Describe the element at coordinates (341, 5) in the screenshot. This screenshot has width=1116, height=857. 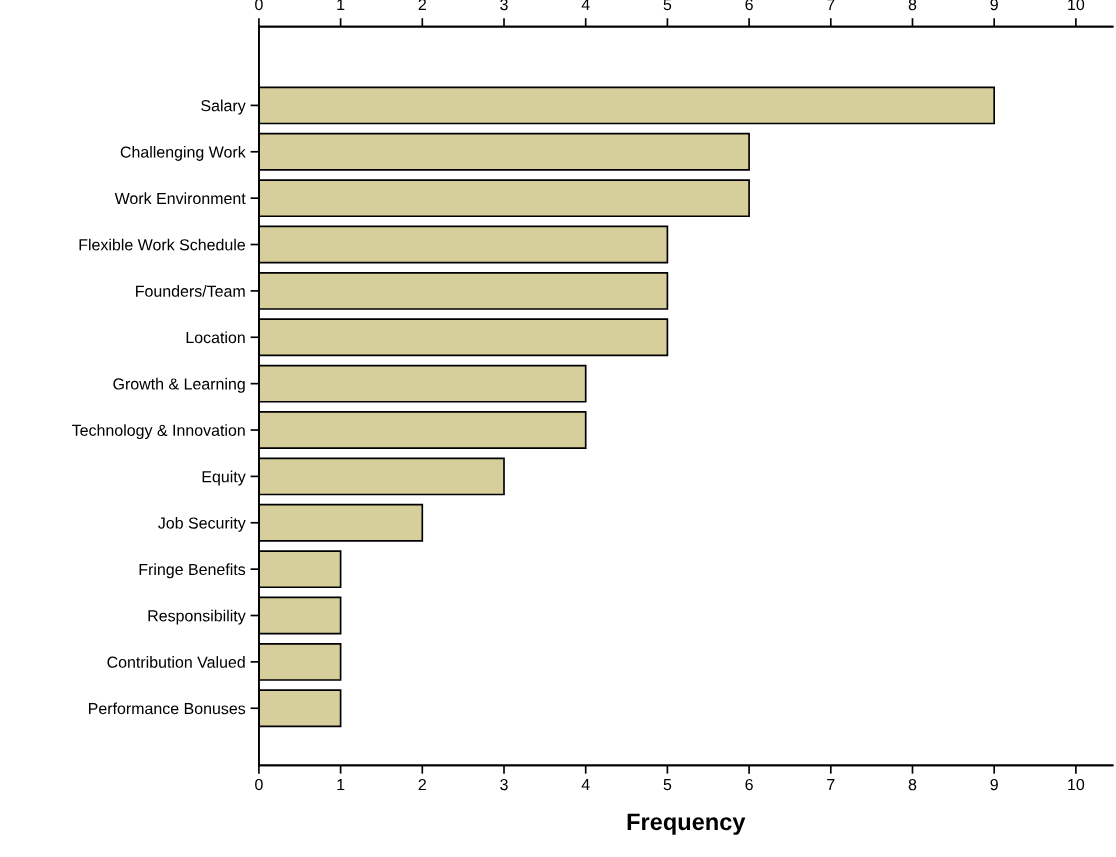
I see `x2-tick-label: 1` at that location.